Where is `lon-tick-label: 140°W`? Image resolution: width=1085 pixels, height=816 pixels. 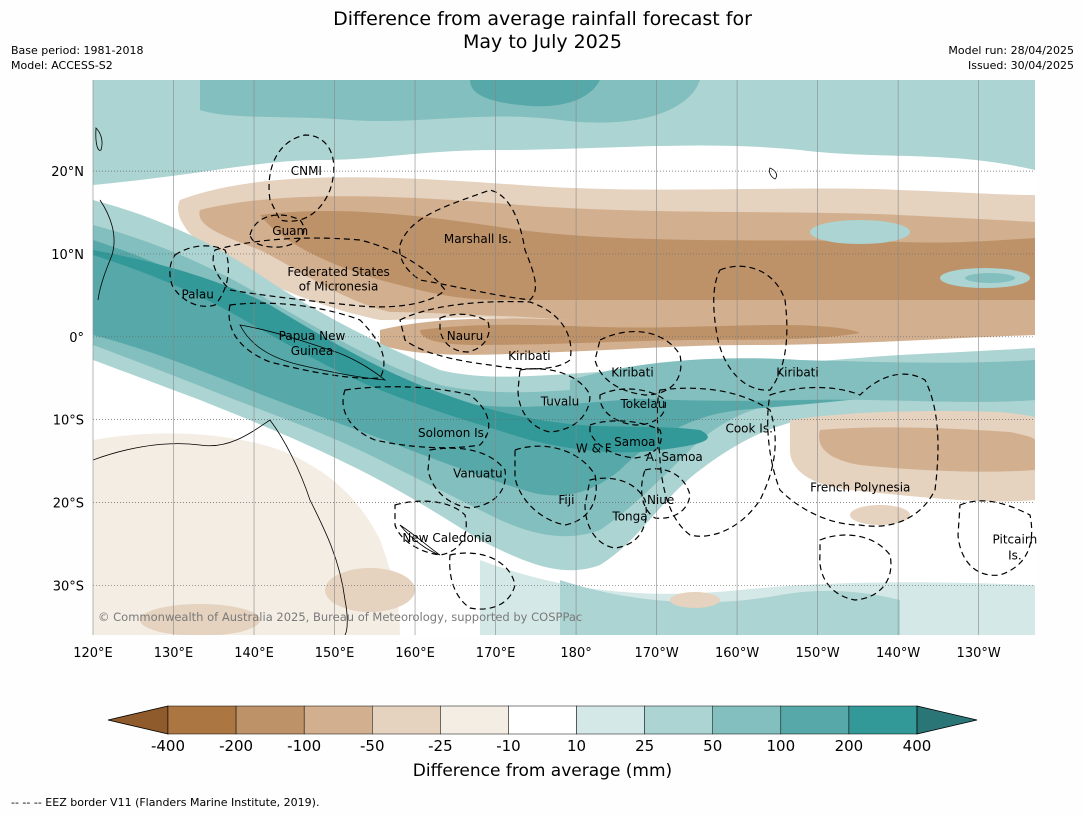
lon-tick-label: 140°W is located at coordinates (898, 653).